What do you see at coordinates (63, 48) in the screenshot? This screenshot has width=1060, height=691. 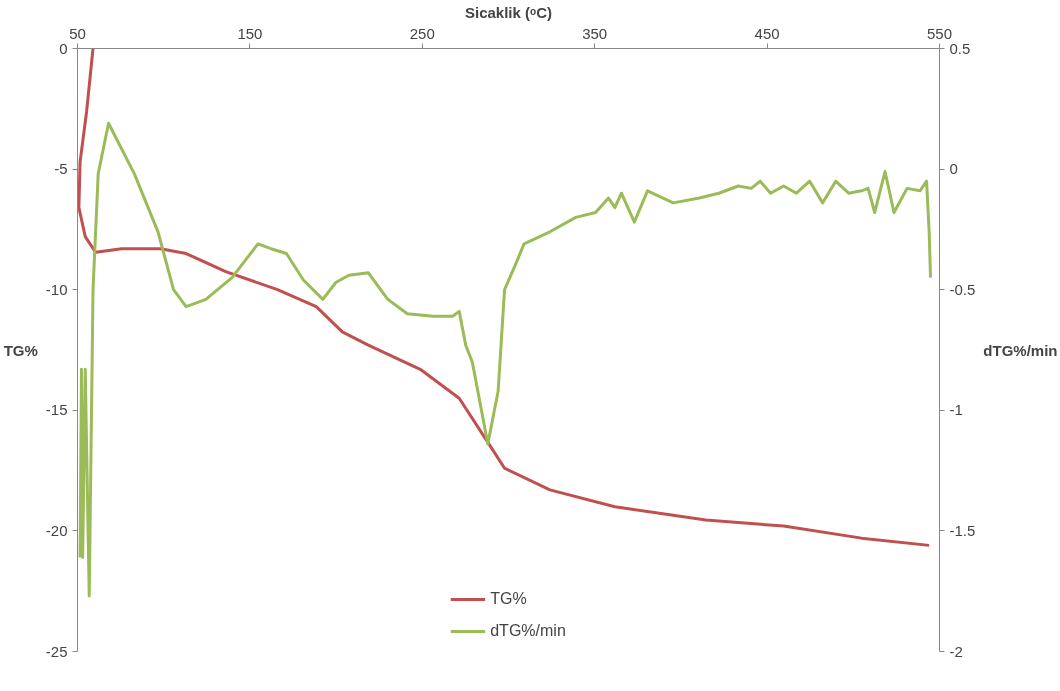 I see `y-tick-label: 0` at bounding box center [63, 48].